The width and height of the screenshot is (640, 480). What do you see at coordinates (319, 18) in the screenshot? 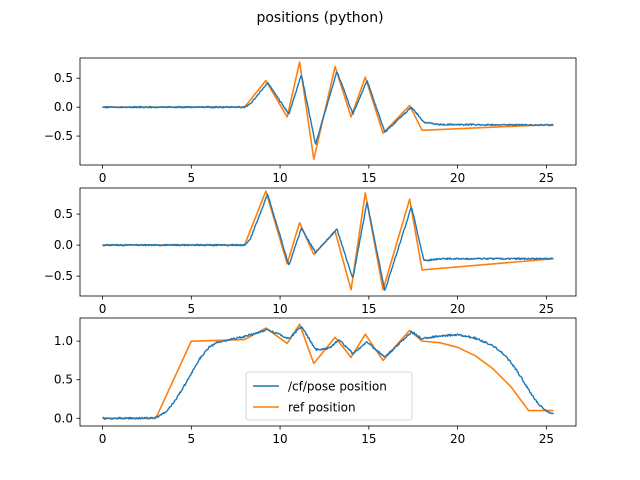
I see `figure-title: positions (python)` at bounding box center [319, 18].